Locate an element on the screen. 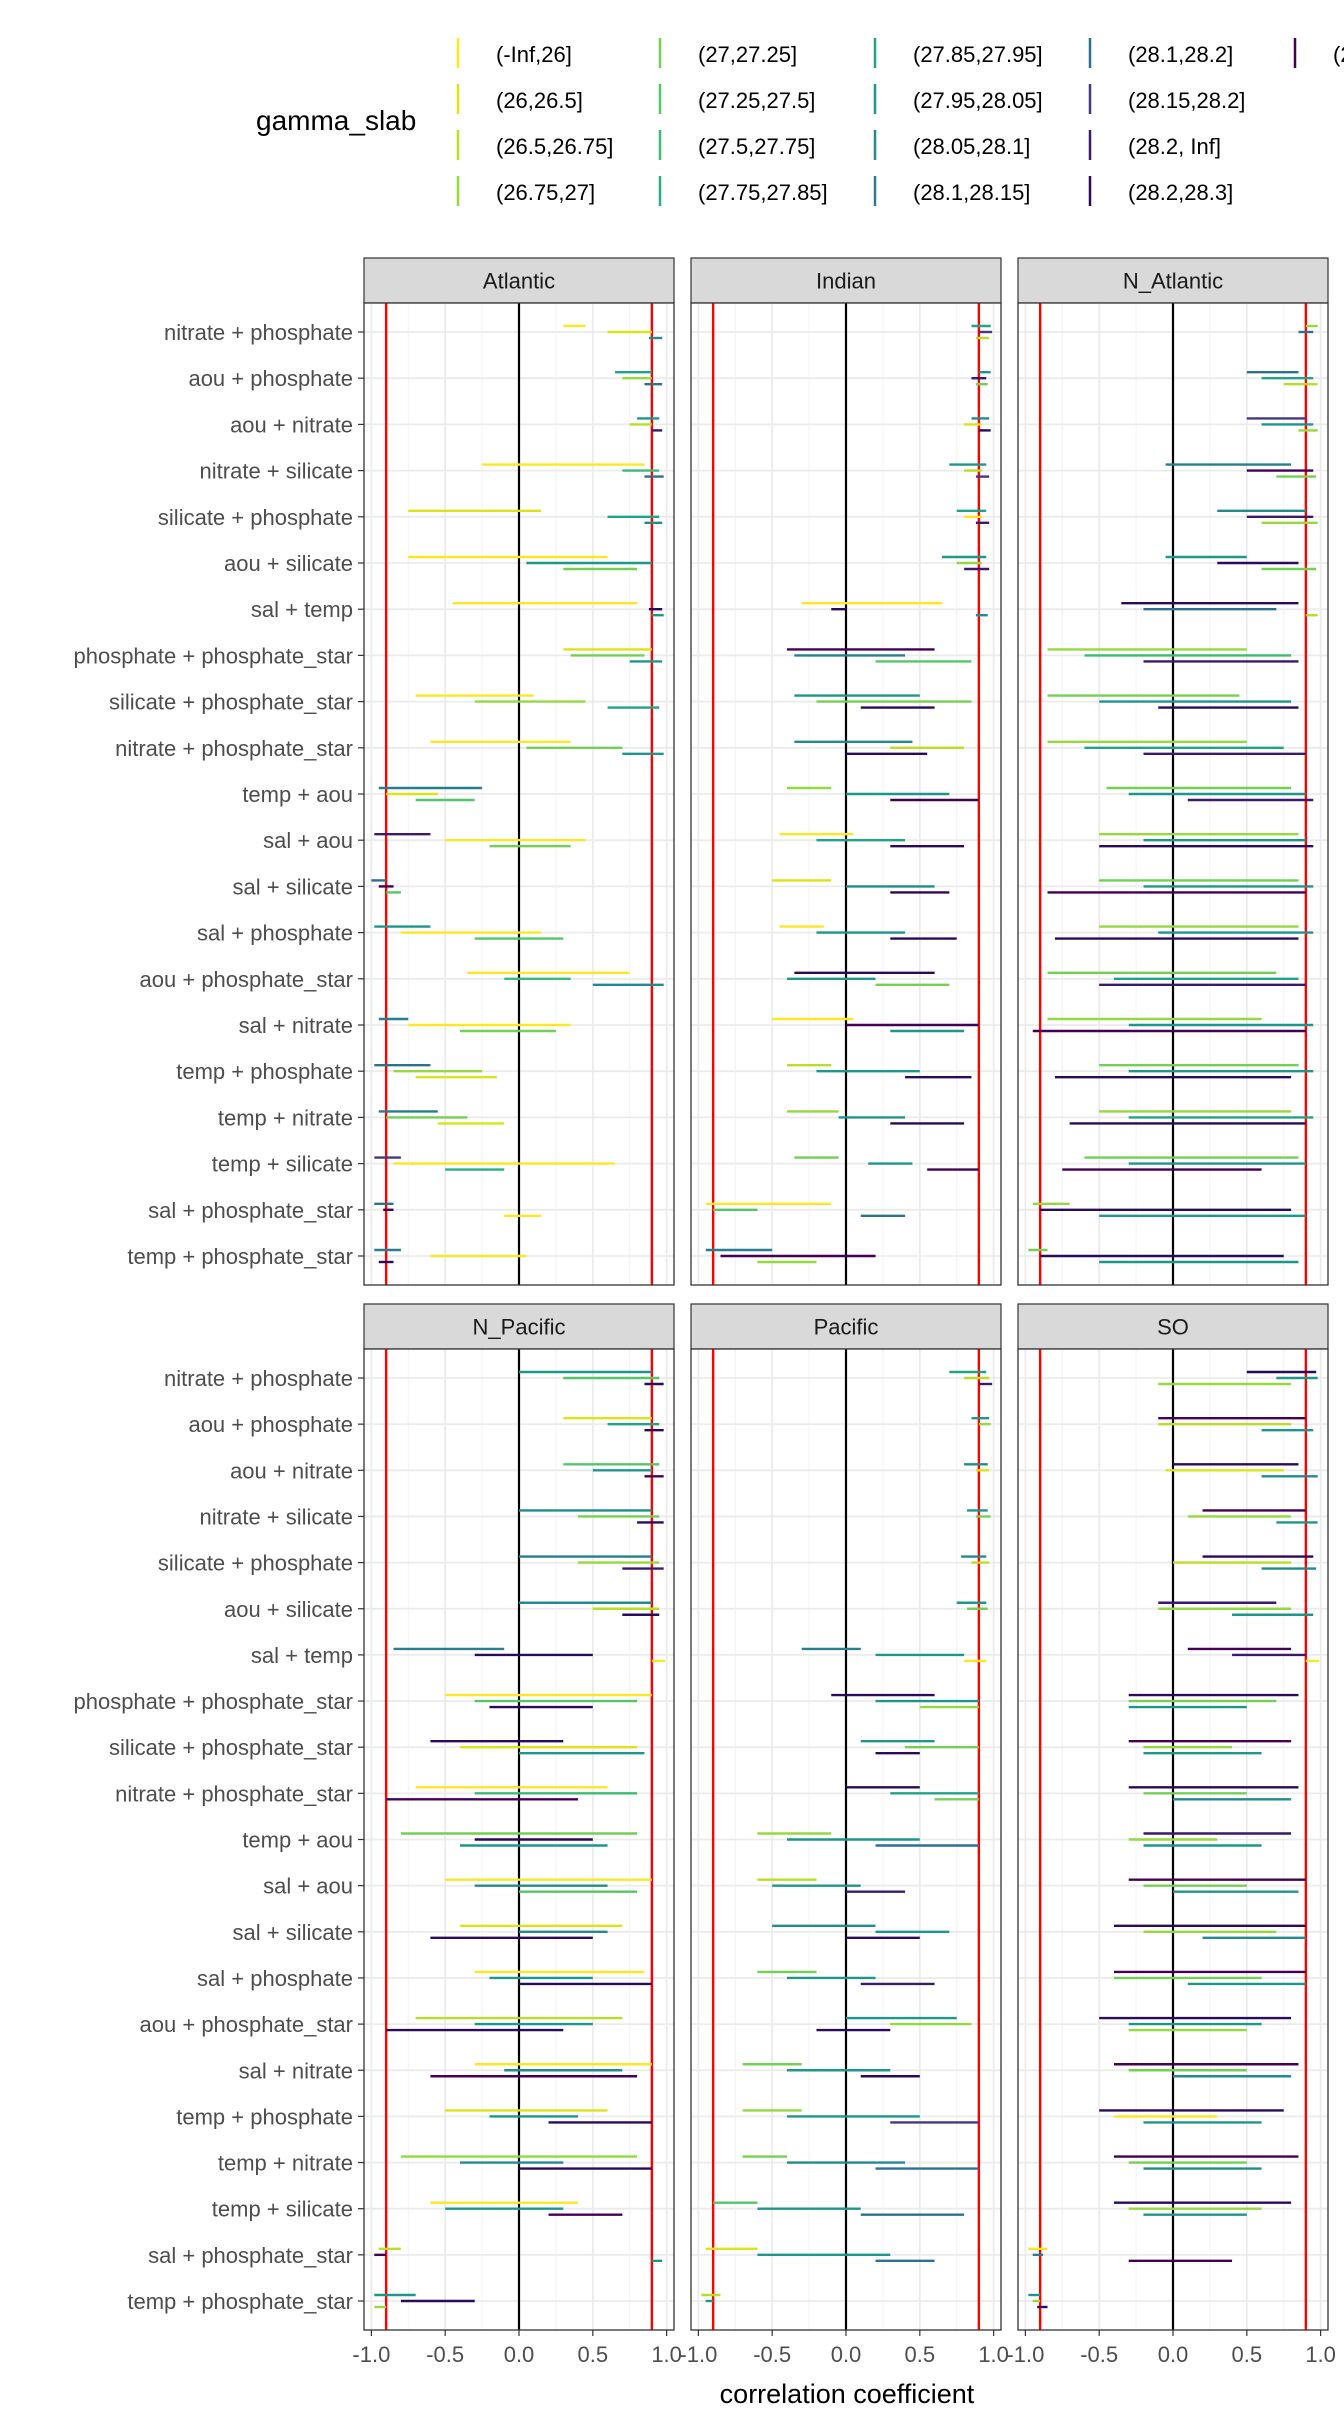 The image size is (1344, 2419). facet-strip-label: N_Pacific is located at coordinates (519, 1327).